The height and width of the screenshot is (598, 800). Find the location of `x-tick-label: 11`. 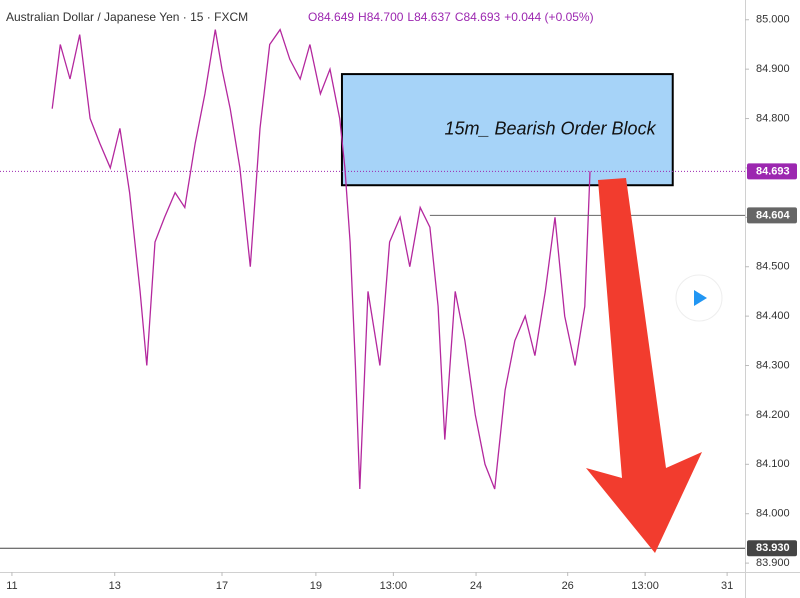

x-tick-label: 11 is located at coordinates (11, 586).